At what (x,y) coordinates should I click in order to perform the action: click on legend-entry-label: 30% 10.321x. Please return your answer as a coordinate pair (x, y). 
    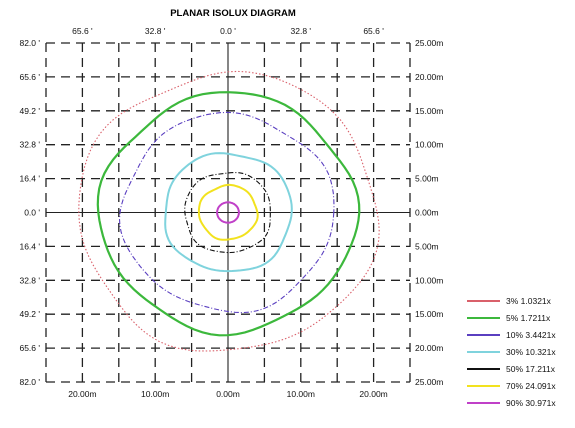
    Looking at the image, I should click on (531, 352).